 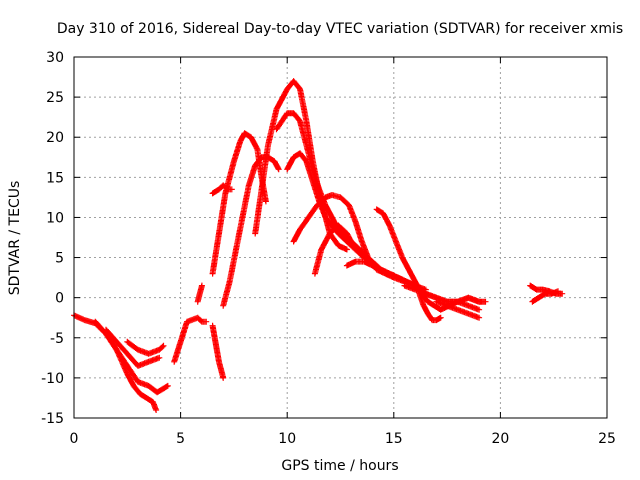 What do you see at coordinates (59, 299) in the screenshot?
I see `y-tick-label: 0` at bounding box center [59, 299].